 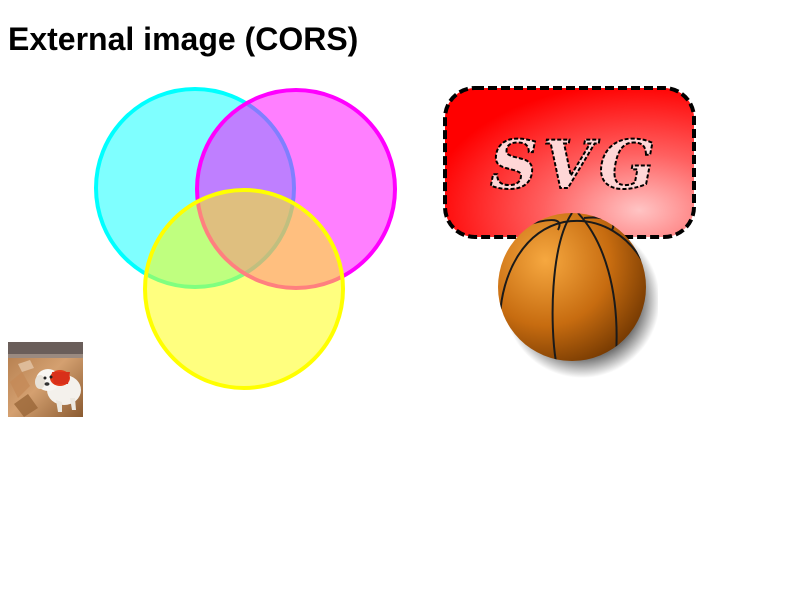 I want to click on page-title: External image (CORS), so click(x=183, y=39).